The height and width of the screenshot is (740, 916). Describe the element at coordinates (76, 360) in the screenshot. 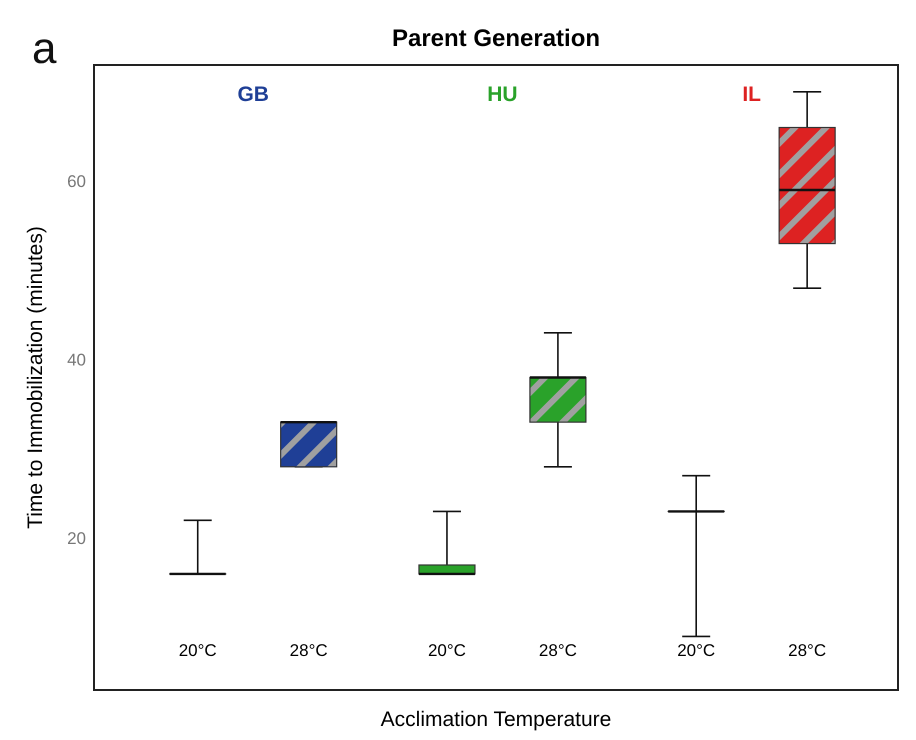

I see `y-tick-label: 40` at that location.